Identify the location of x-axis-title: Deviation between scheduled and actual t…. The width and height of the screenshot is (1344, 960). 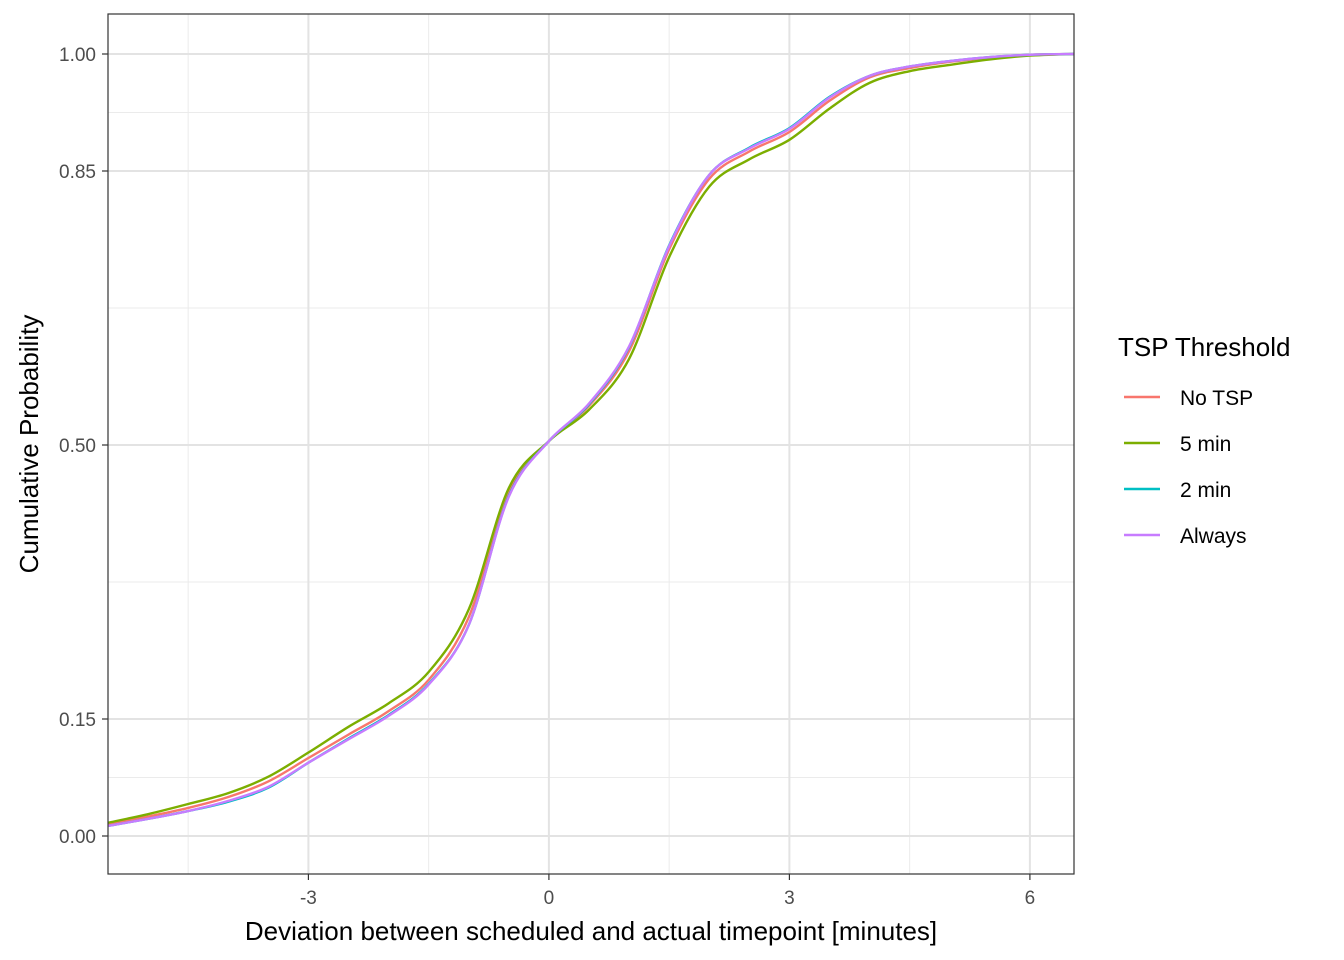
(591, 931).